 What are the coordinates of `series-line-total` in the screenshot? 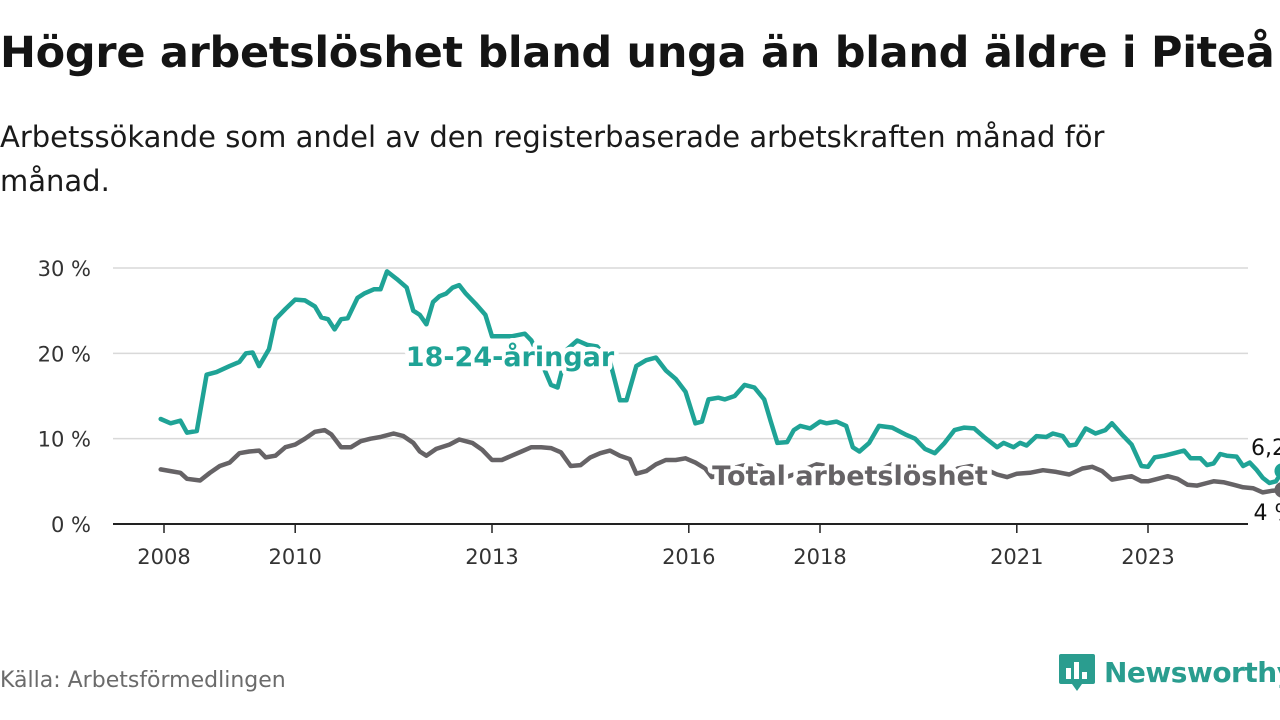 It's located at (719, 461).